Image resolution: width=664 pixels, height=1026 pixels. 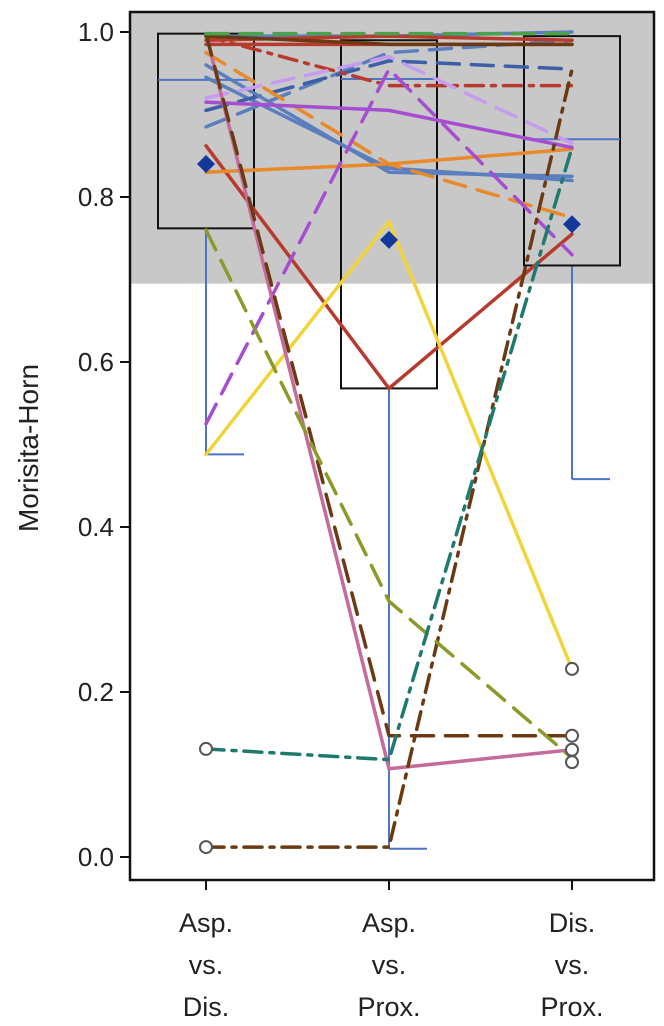 I want to click on y-axis-title: Morisita-Horn, so click(x=28, y=448).